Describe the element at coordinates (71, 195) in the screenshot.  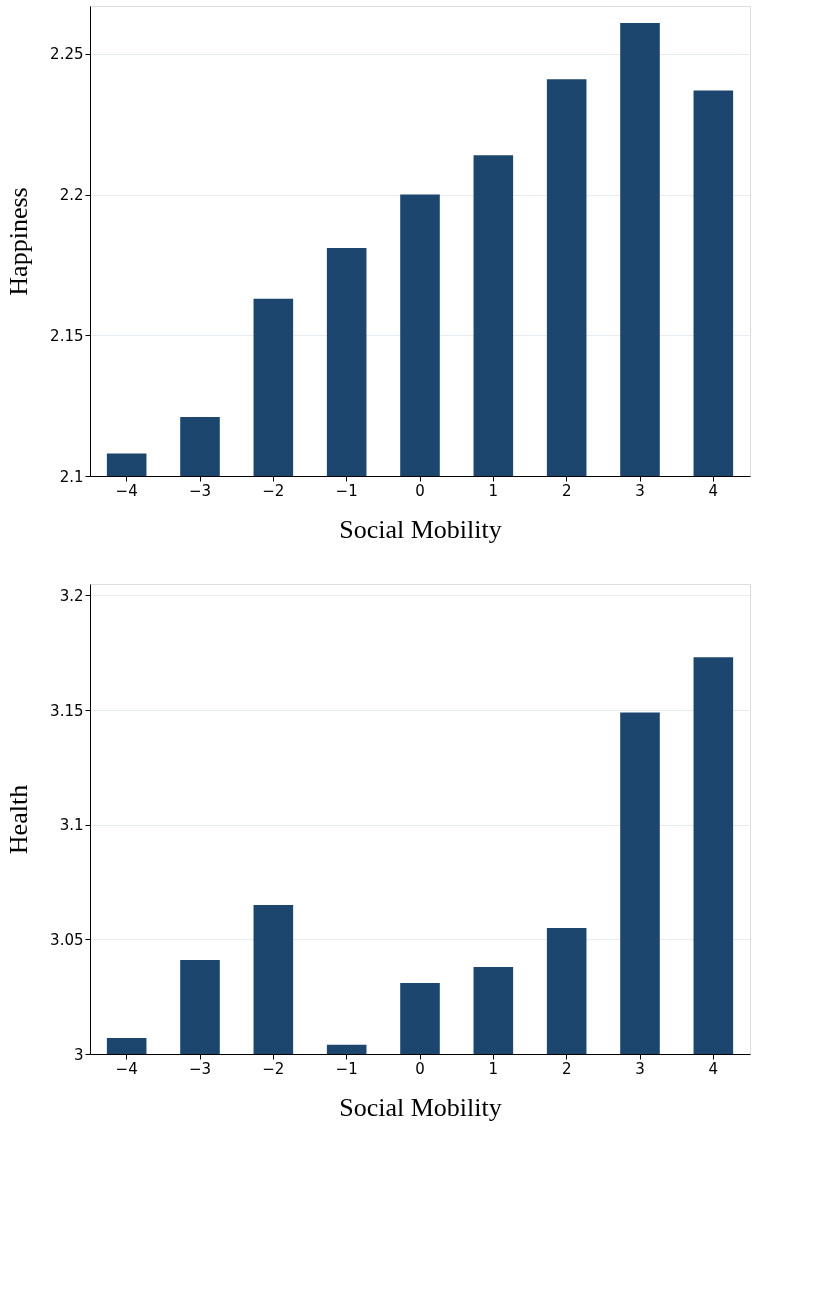
I see `y-tick-label: 2.2` at that location.